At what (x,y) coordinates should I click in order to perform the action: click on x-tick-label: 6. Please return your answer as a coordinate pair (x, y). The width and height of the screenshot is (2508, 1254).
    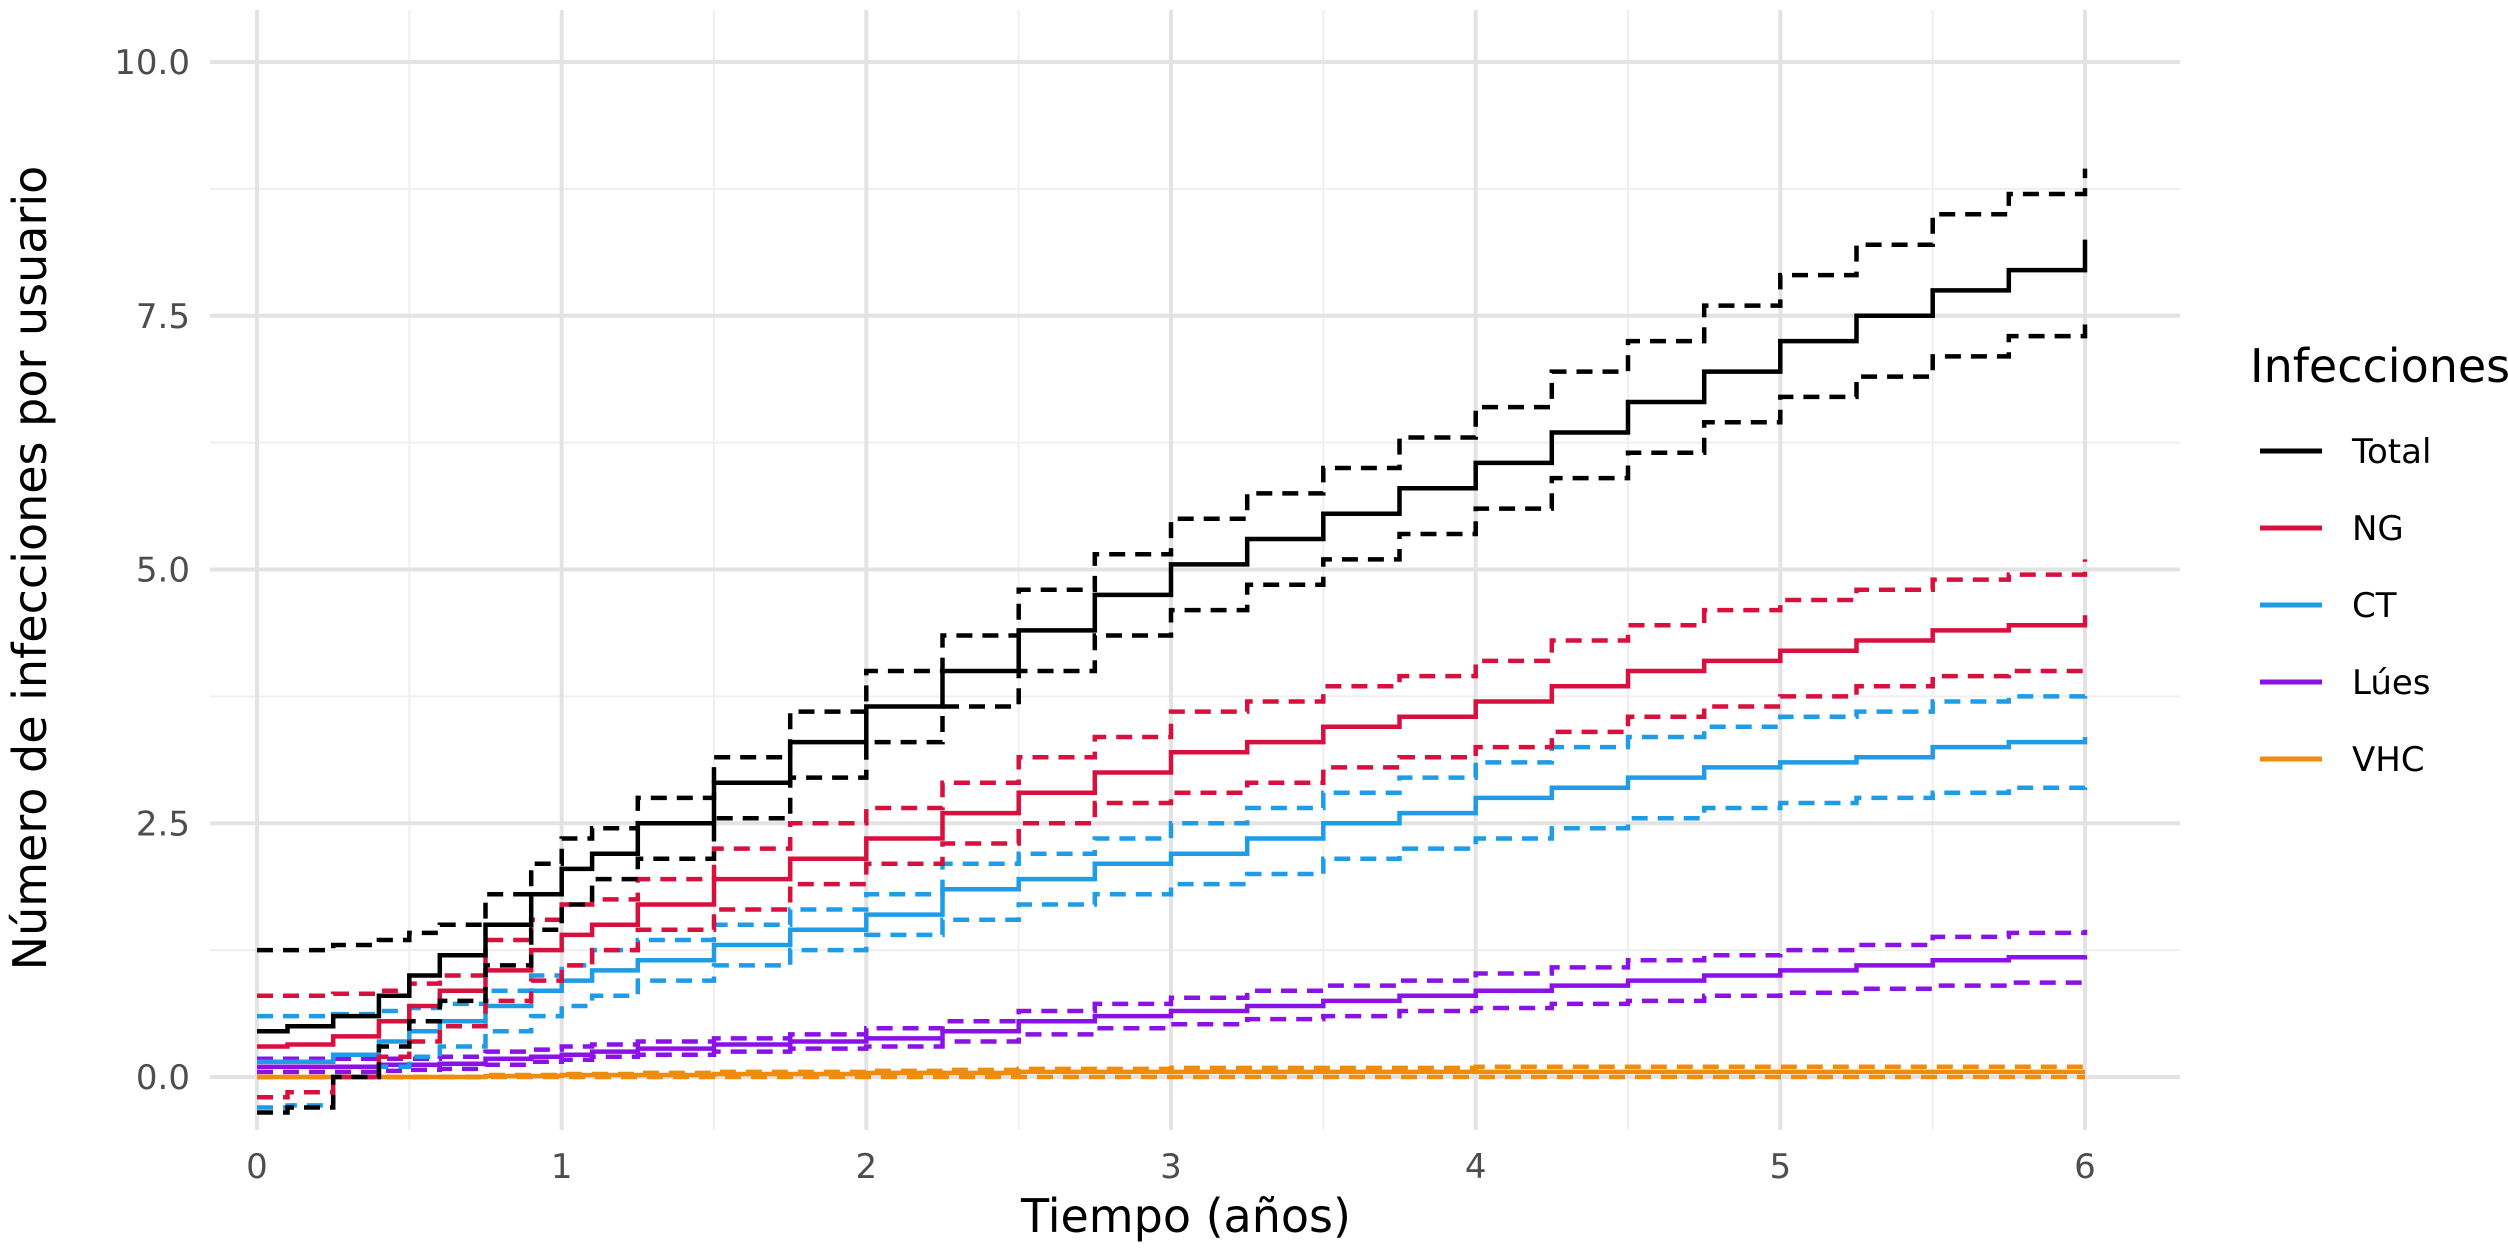
    Looking at the image, I should click on (2085, 1167).